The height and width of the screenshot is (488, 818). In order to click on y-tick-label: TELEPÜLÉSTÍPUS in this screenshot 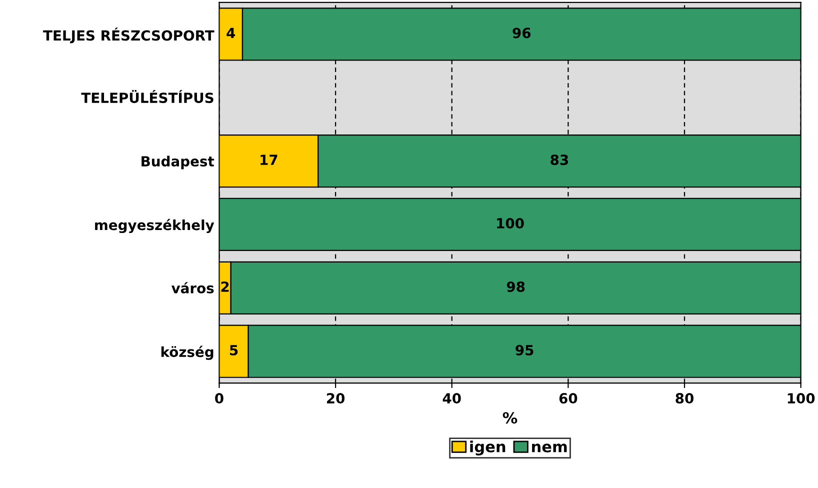, I will do `click(147, 97)`.